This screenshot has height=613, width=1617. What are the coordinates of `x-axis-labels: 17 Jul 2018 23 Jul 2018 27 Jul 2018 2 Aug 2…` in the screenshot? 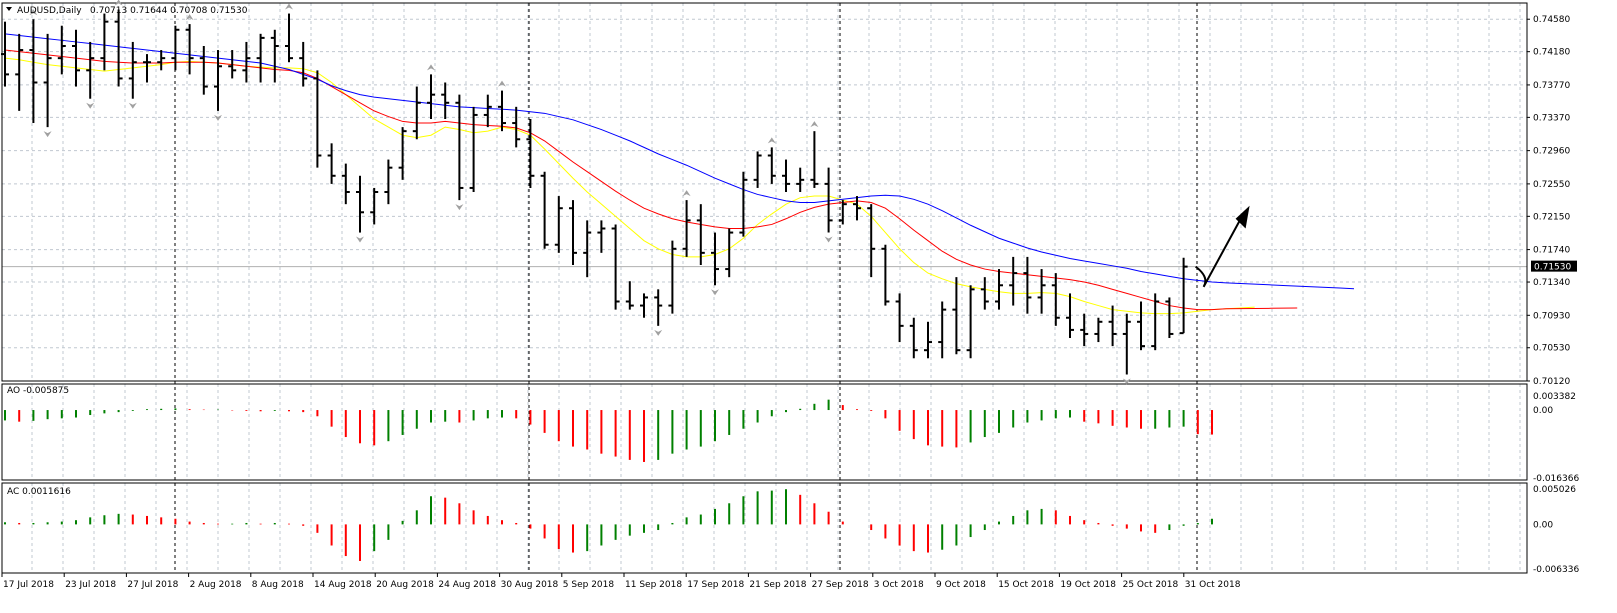 It's located at (621, 581).